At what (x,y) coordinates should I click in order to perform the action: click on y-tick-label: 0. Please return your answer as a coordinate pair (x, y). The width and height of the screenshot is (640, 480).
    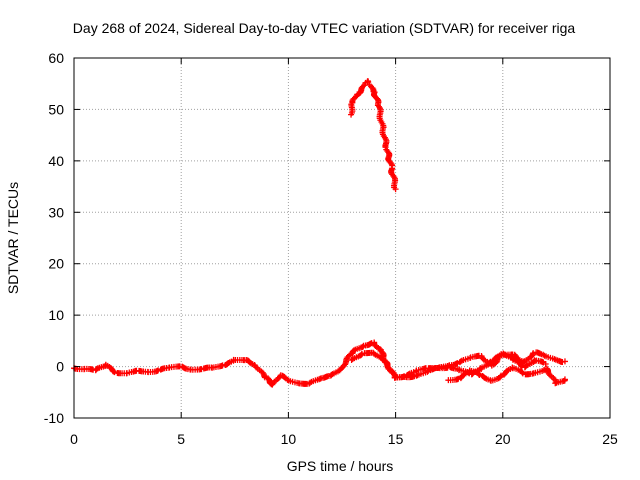
    Looking at the image, I should click on (60, 367).